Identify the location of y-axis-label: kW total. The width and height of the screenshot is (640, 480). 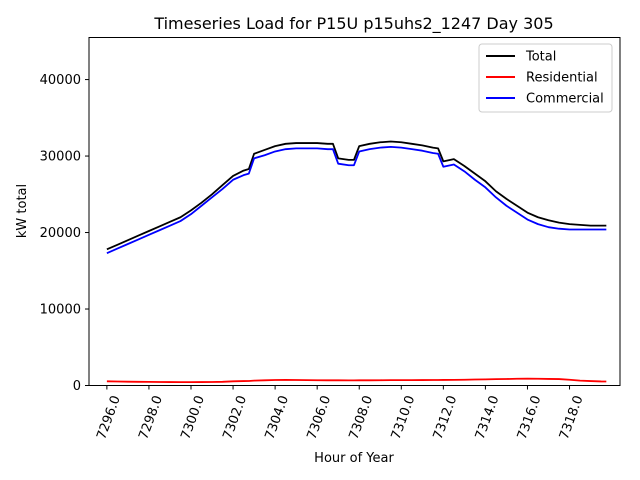
(22, 211).